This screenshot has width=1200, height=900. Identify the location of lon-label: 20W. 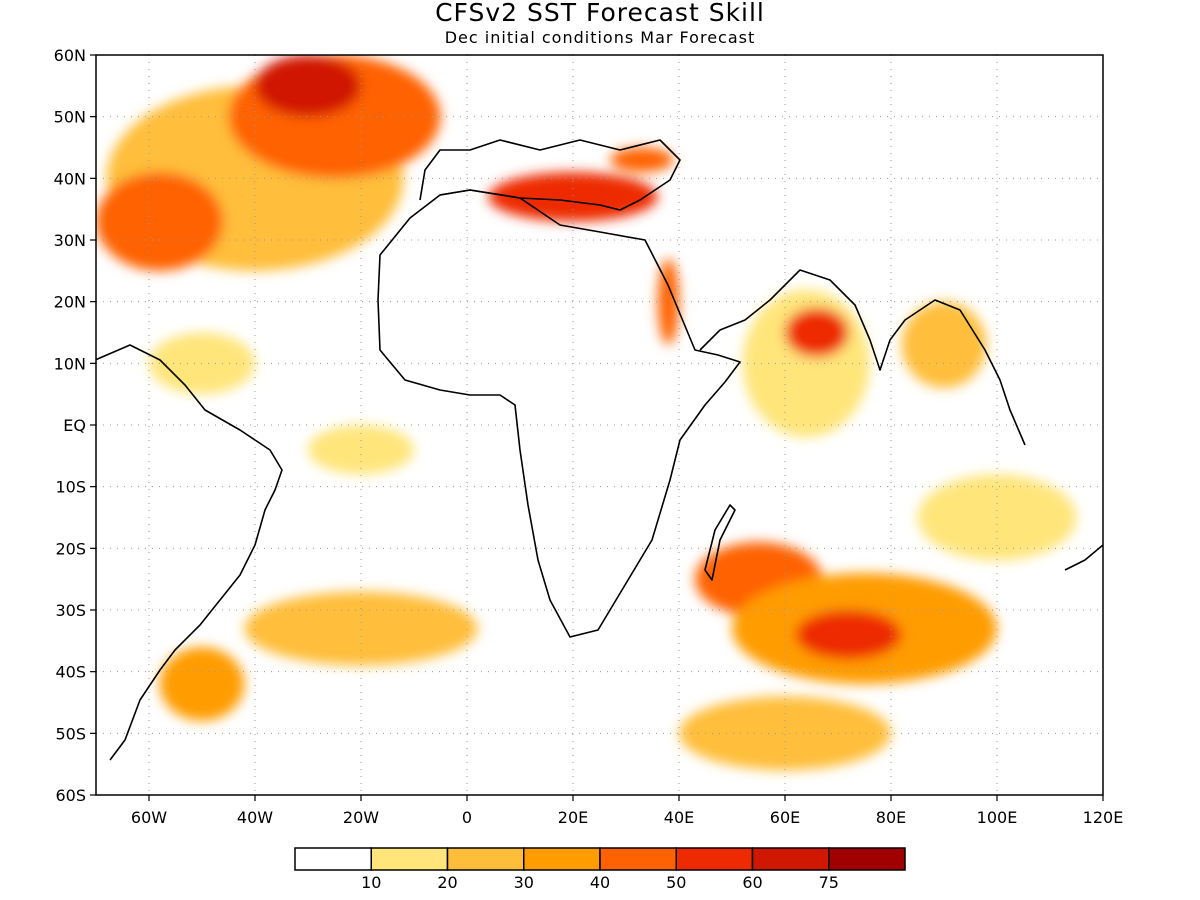
(361, 817).